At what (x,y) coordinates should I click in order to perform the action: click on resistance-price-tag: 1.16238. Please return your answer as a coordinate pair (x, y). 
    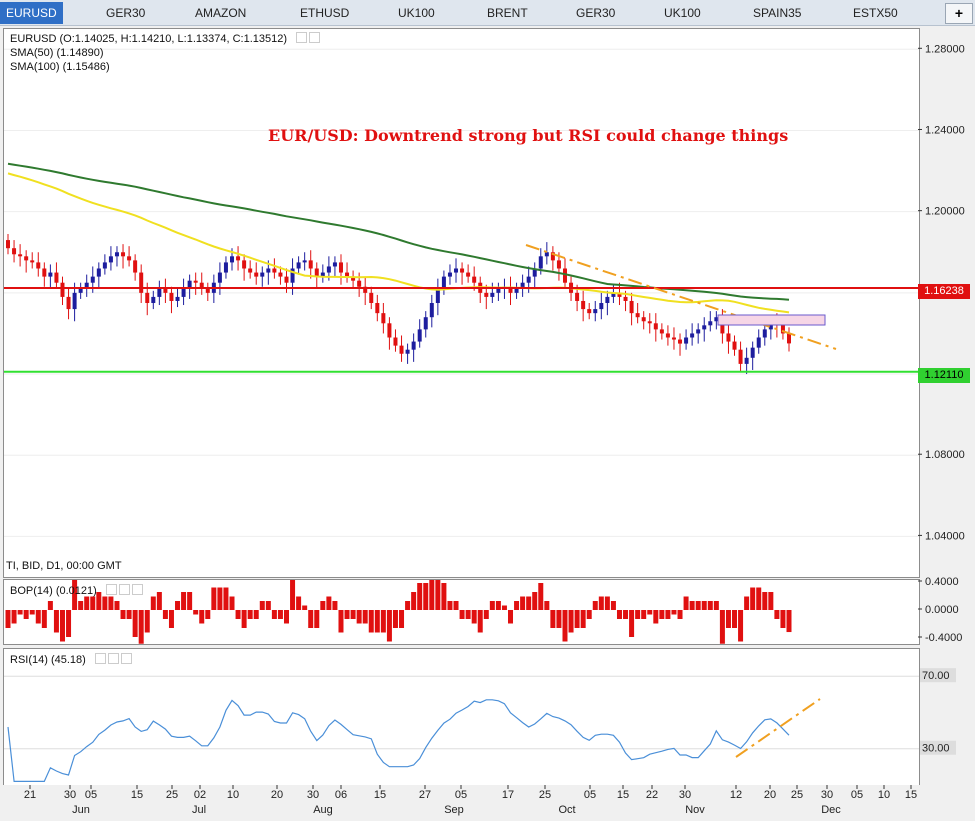
    Looking at the image, I should click on (944, 291).